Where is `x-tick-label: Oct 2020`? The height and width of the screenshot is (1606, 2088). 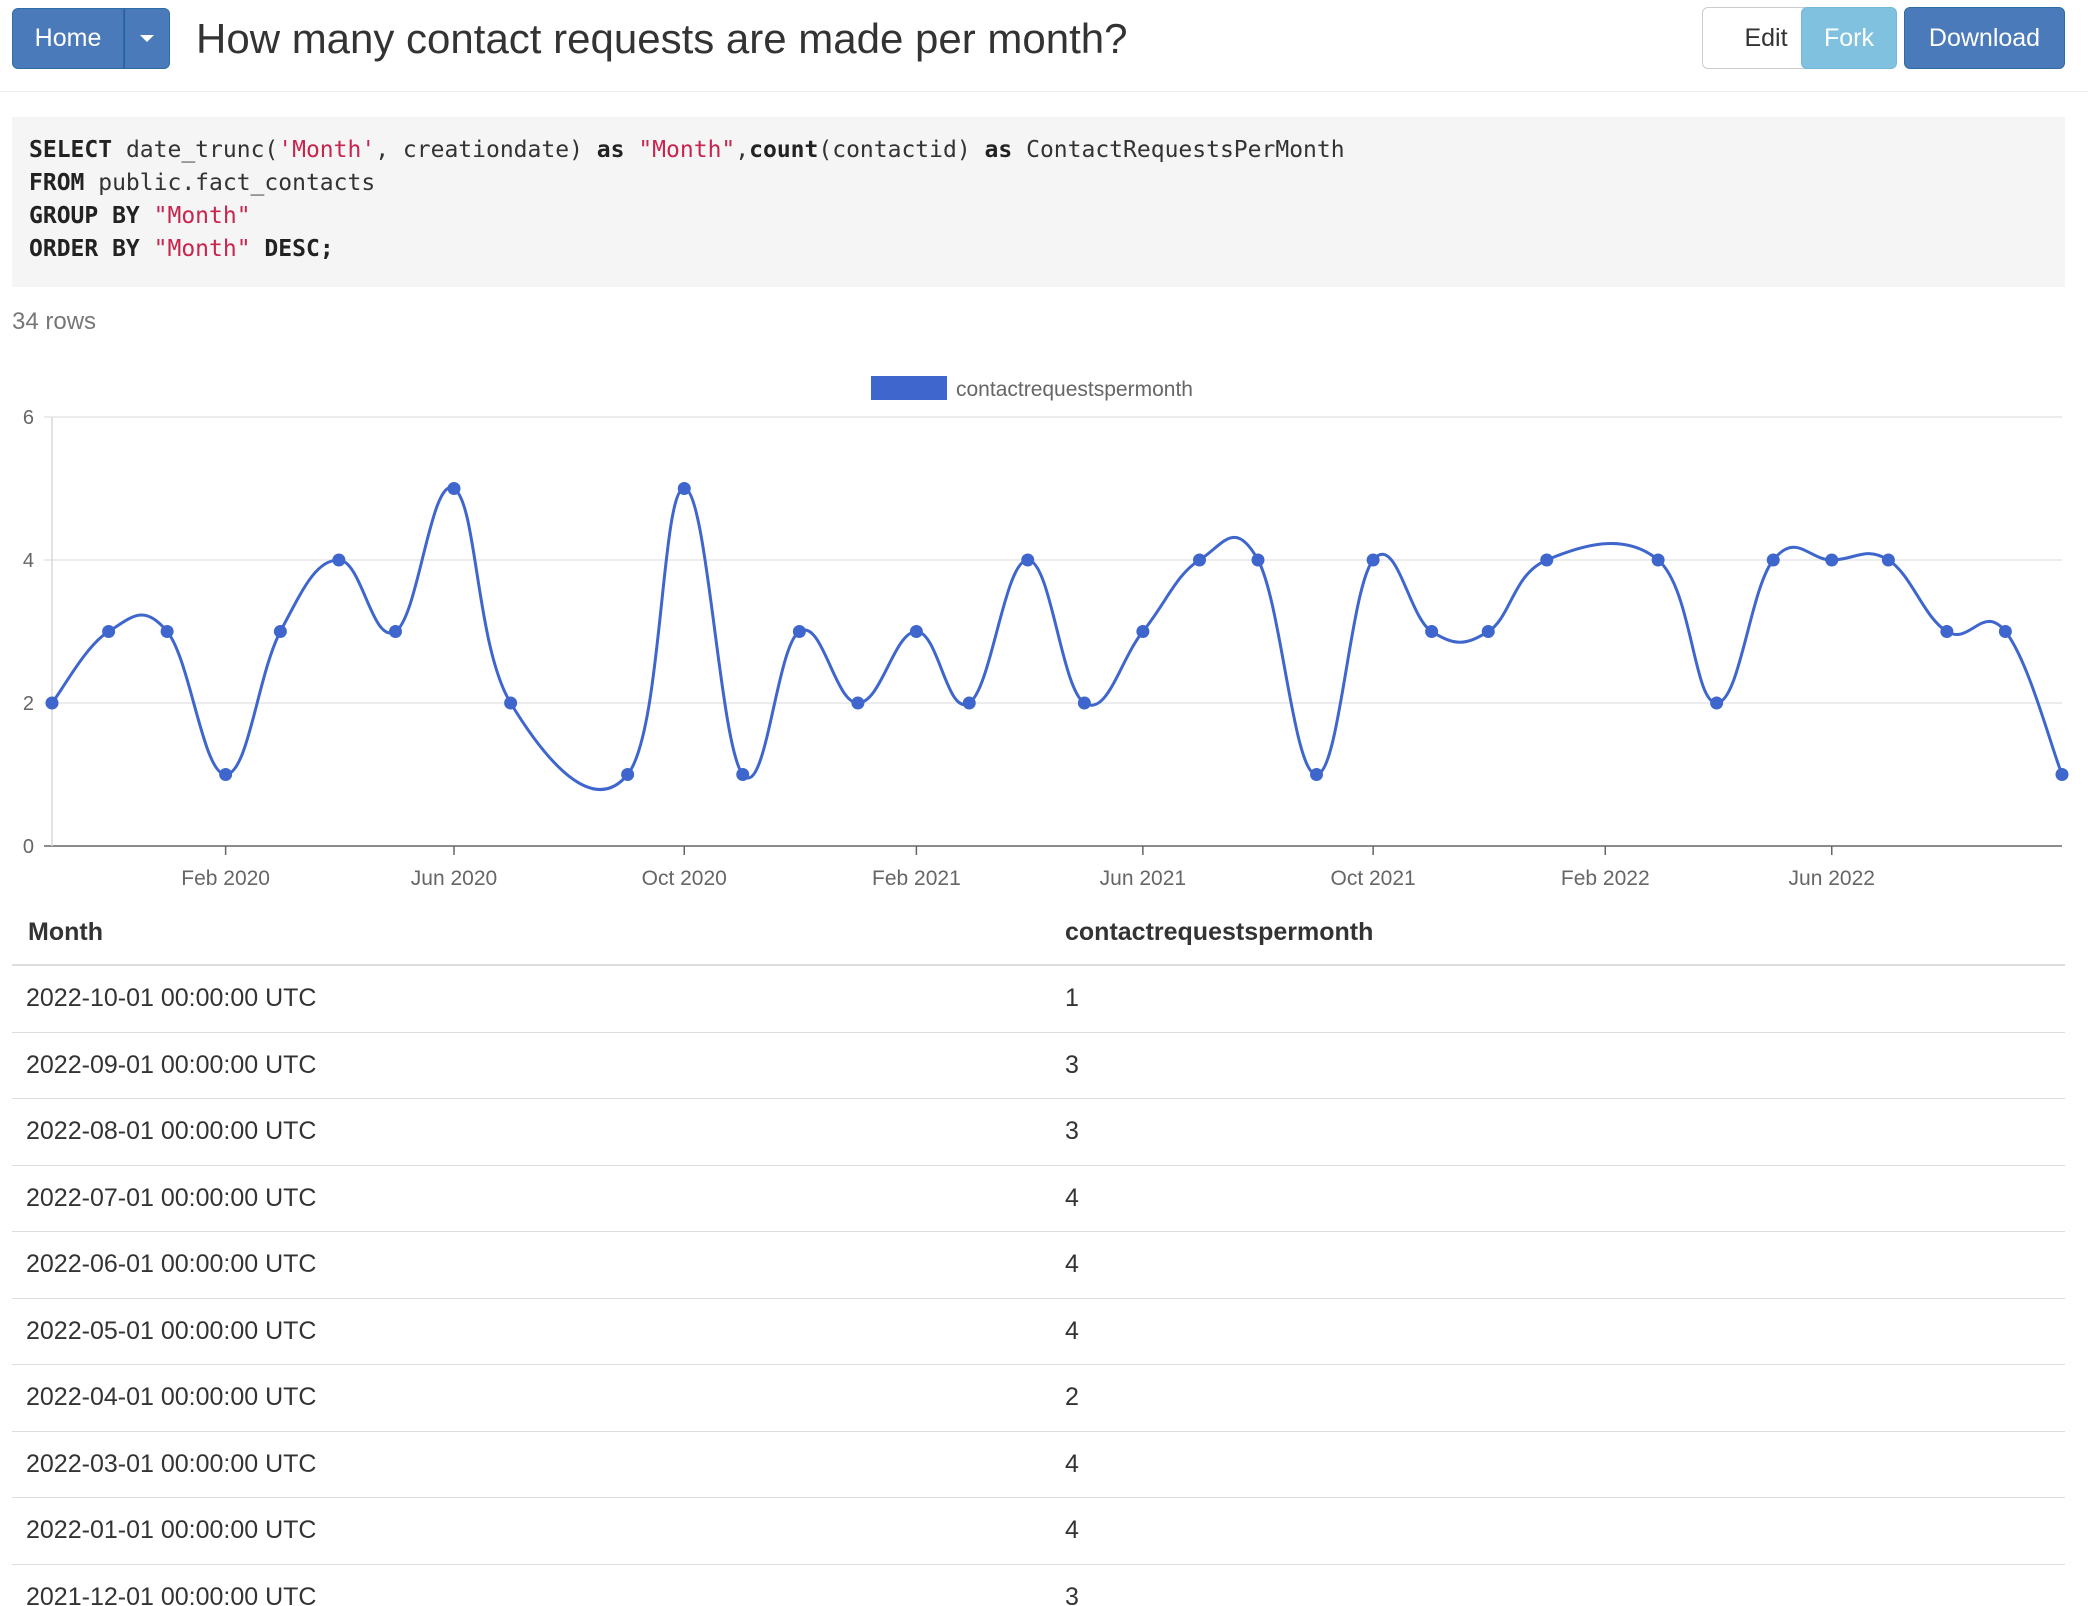
x-tick-label: Oct 2020 is located at coordinates (684, 878).